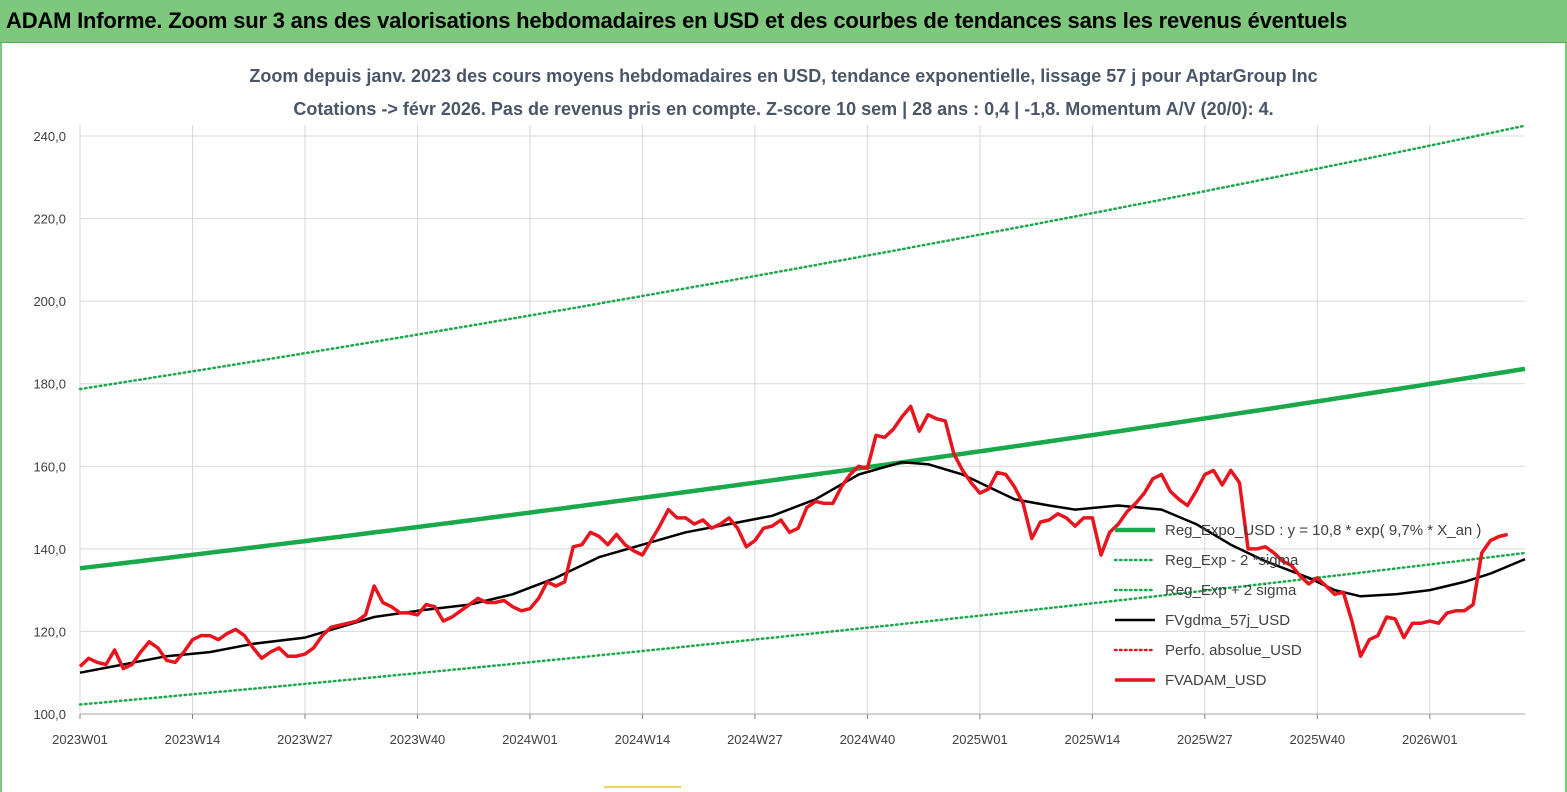 The height and width of the screenshot is (792, 1567). Describe the element at coordinates (49, 136) in the screenshot. I see `y-tick-label: 240,0` at that location.